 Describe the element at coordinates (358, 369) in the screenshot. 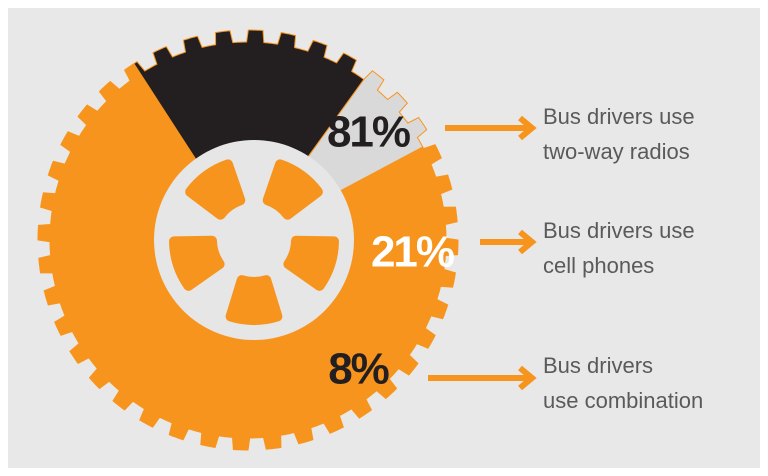

I see `value-label: 8%` at that location.